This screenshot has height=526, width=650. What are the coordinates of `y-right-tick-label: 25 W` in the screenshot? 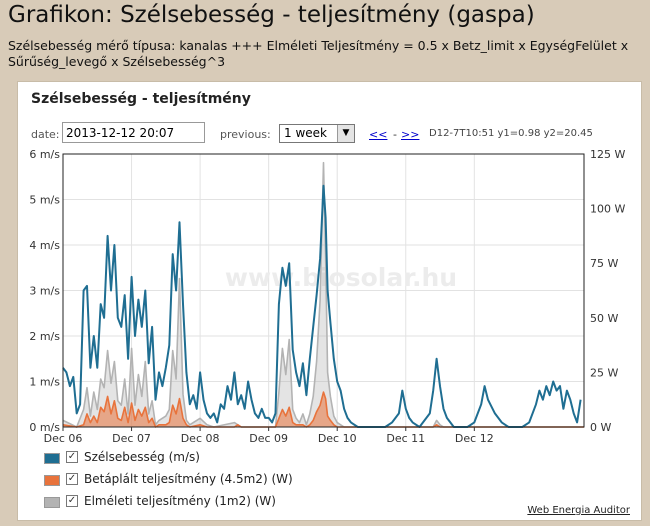 It's located at (604, 372).